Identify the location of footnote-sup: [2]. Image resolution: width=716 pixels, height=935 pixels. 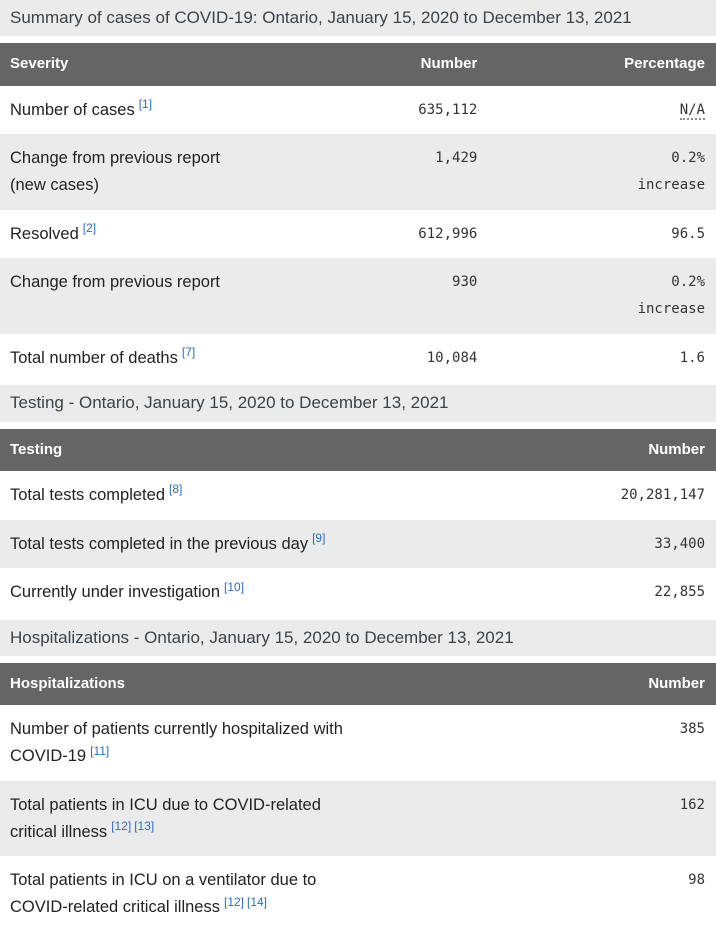
(89, 228).